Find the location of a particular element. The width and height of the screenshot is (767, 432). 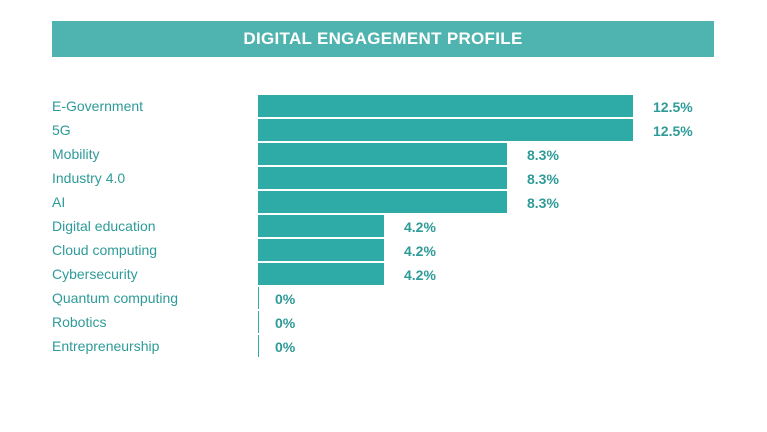

category-label: Digital education is located at coordinates (104, 226).